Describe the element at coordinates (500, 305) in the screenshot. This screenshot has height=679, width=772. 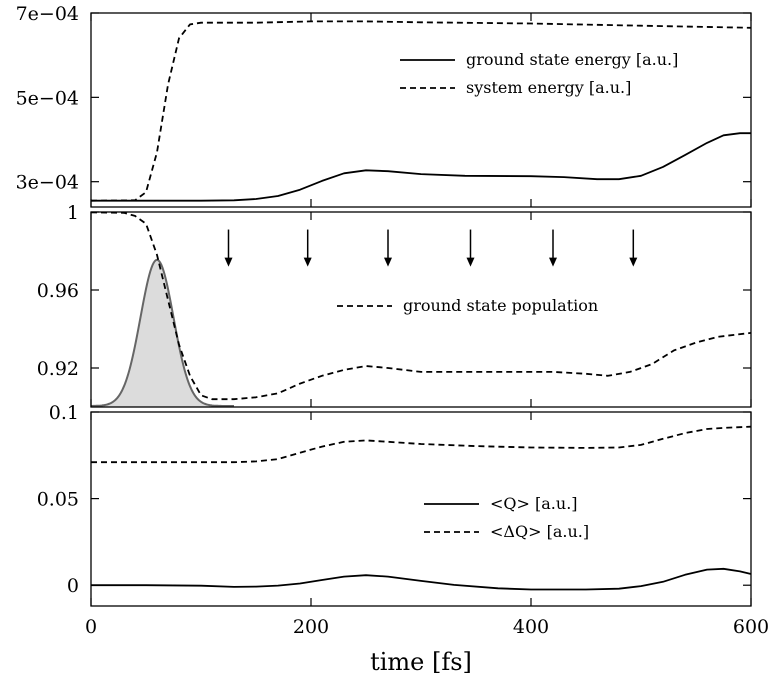
I see `legend-label-population-0: ground state population` at that location.